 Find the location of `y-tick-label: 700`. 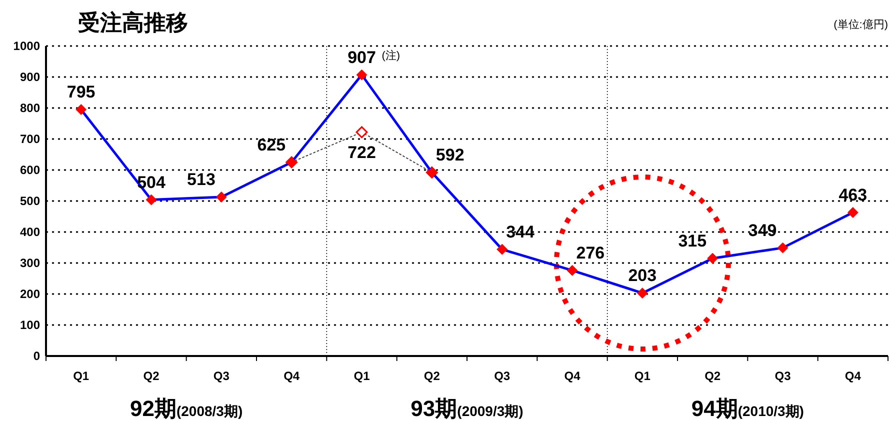

y-tick-label: 700 is located at coordinates (30, 139).